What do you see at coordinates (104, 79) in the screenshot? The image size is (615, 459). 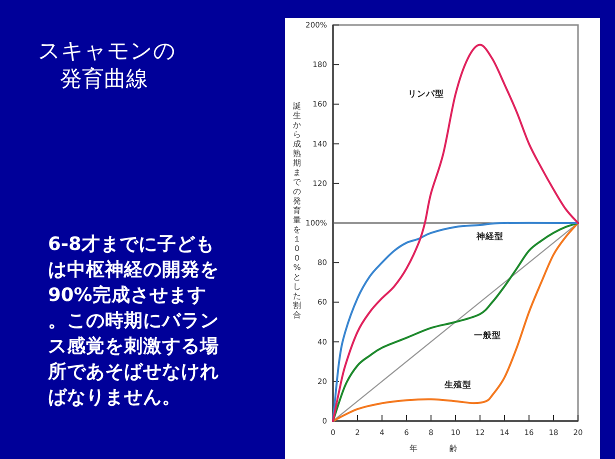 I see `text: 発育曲線` at bounding box center [104, 79].